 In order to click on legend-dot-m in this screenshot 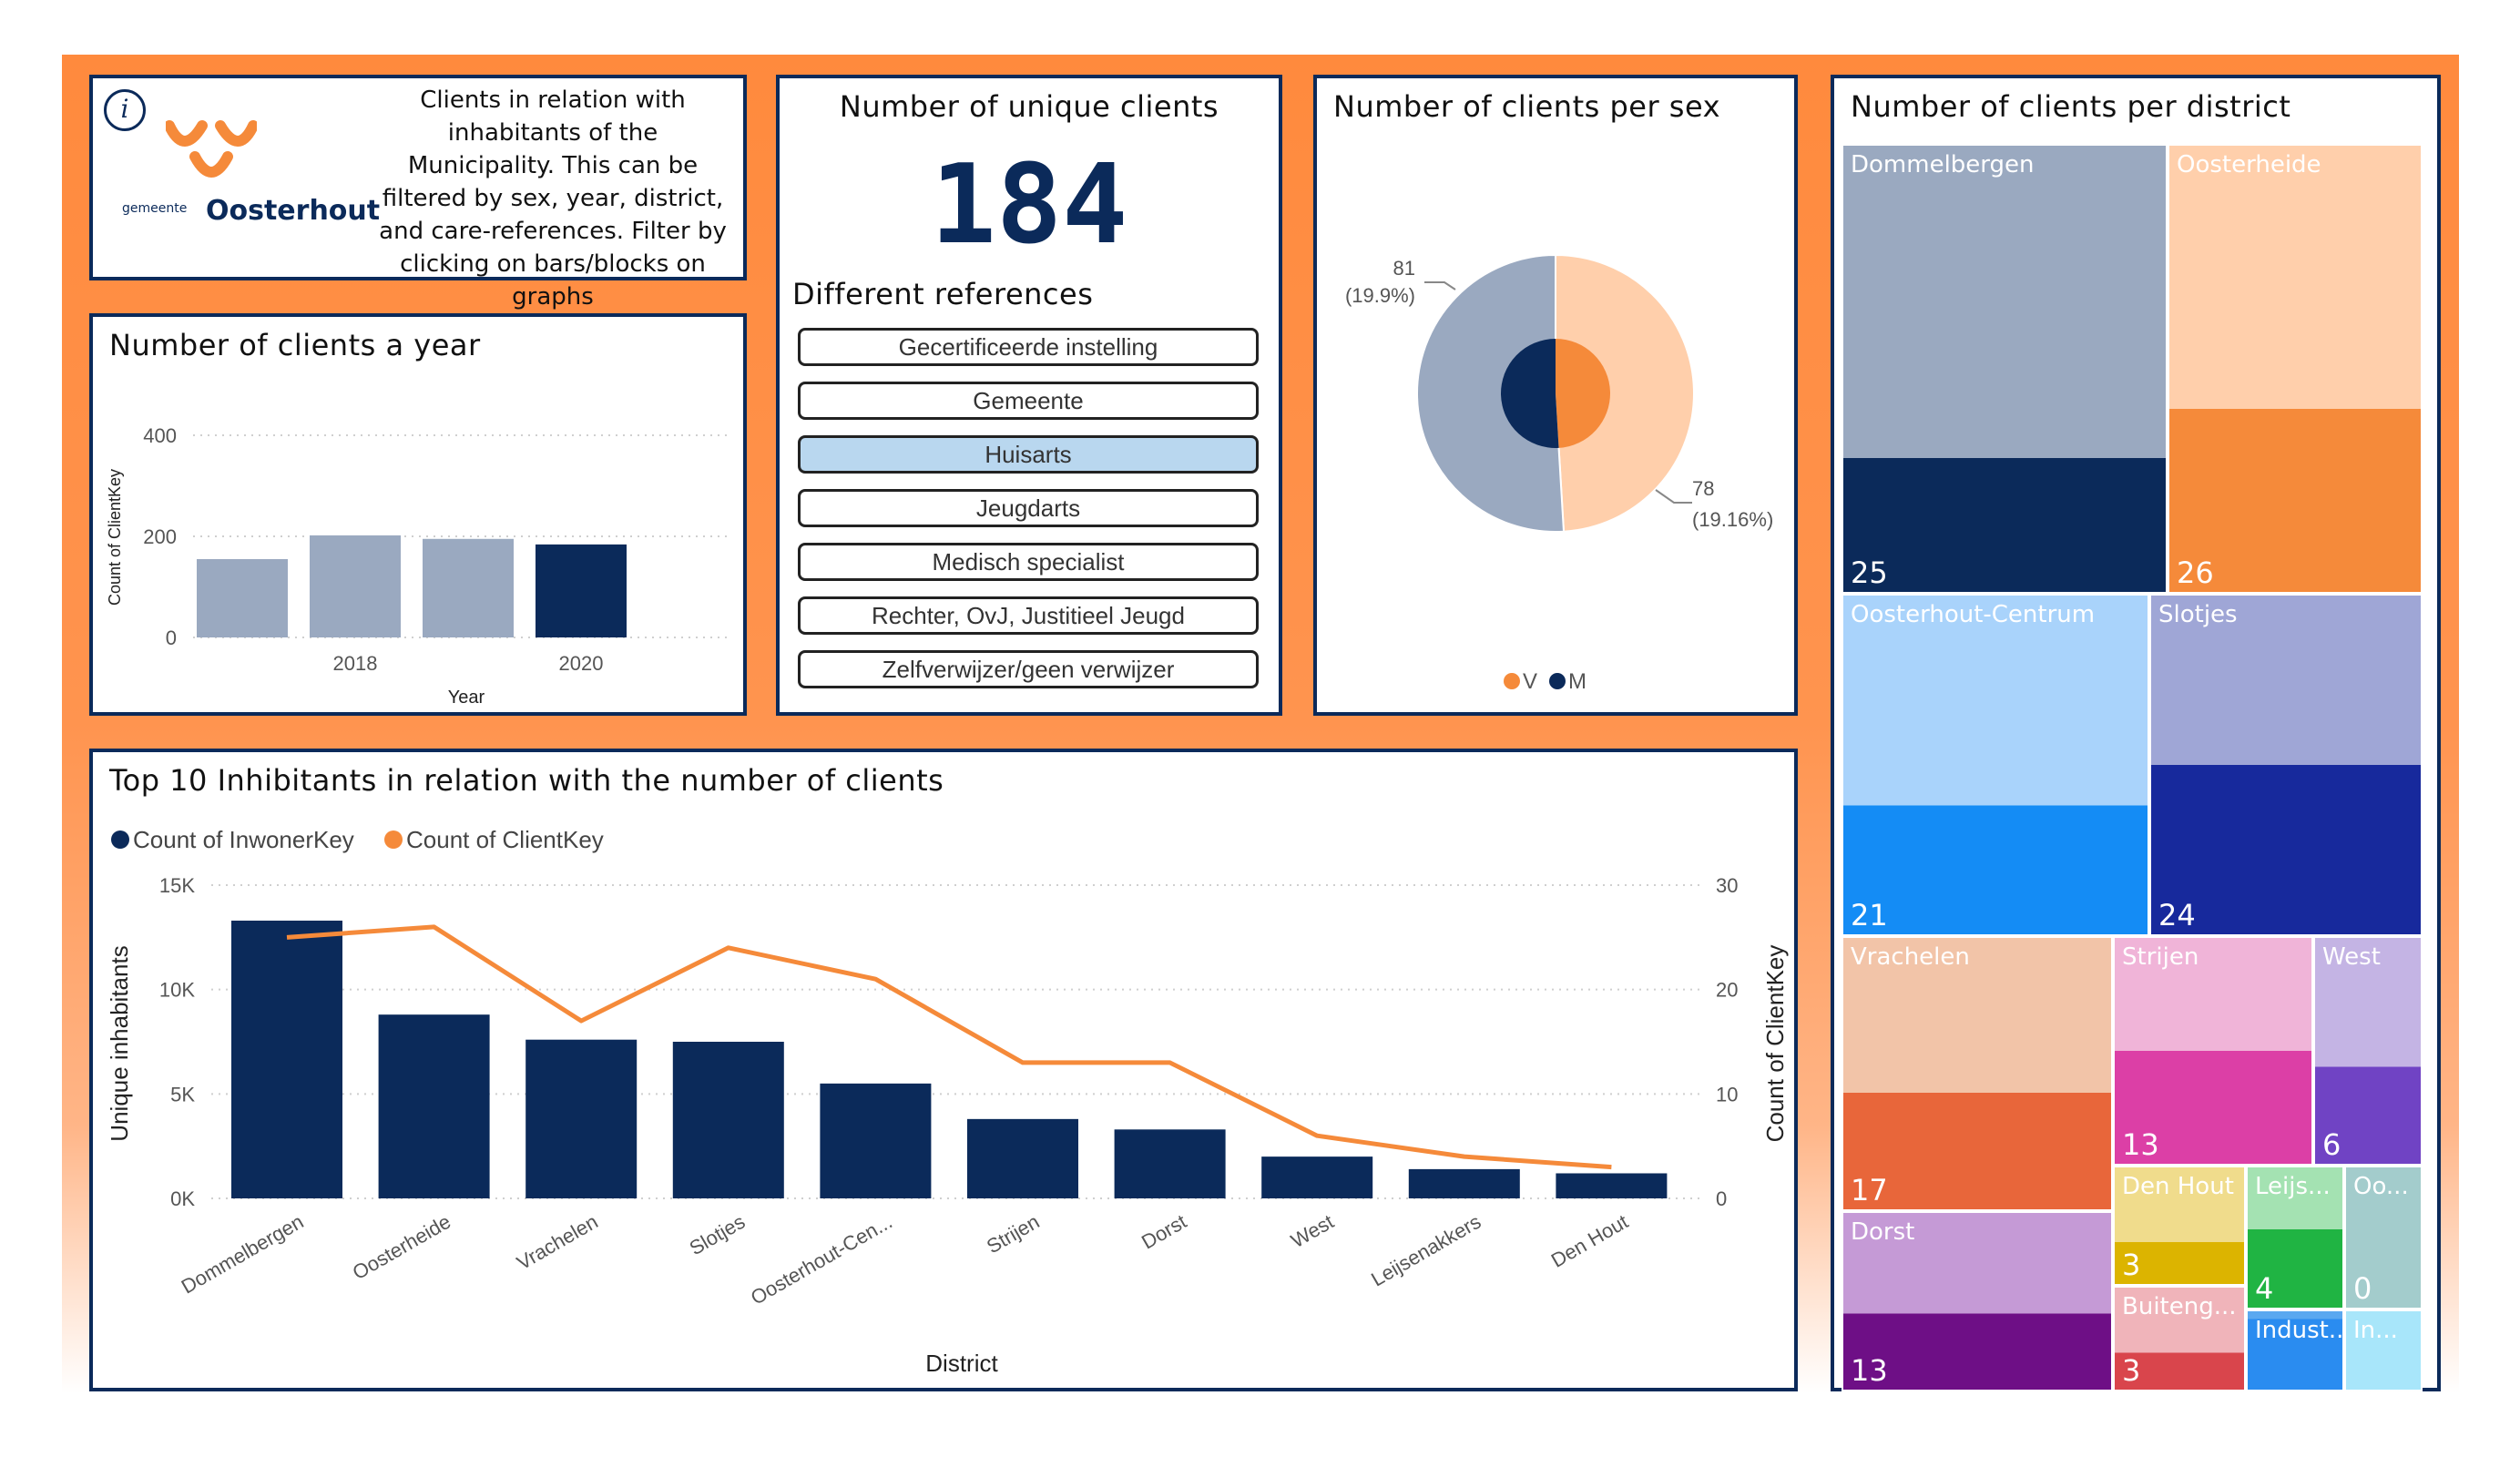, I will do `click(1557, 681)`.